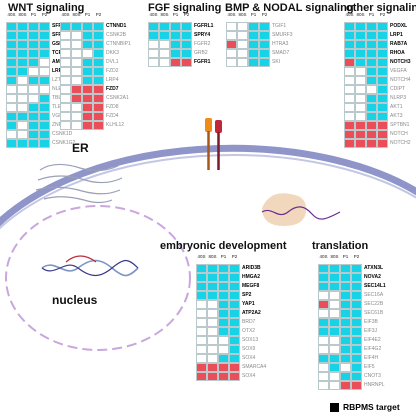  Describe the element at coordinates (289, 8) in the screenshot. I see `bmp-title: BMP & NODAL signaling` at that location.